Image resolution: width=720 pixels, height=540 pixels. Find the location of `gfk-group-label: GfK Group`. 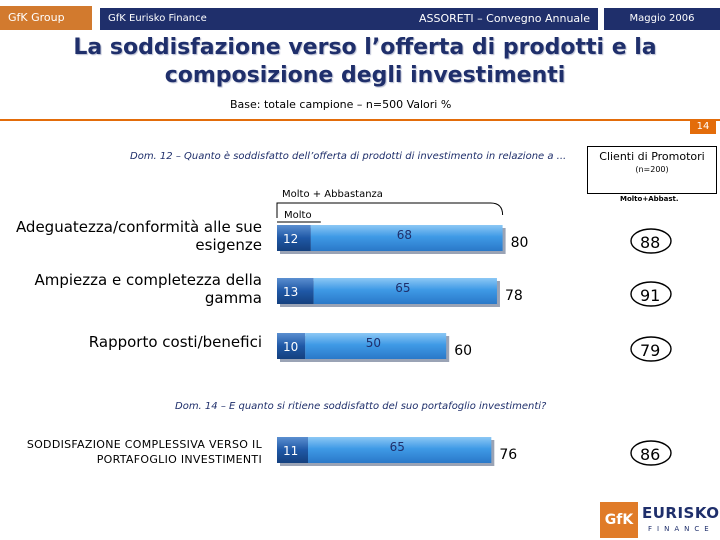

gfk-group-label: GfK Group is located at coordinates (46, 18).